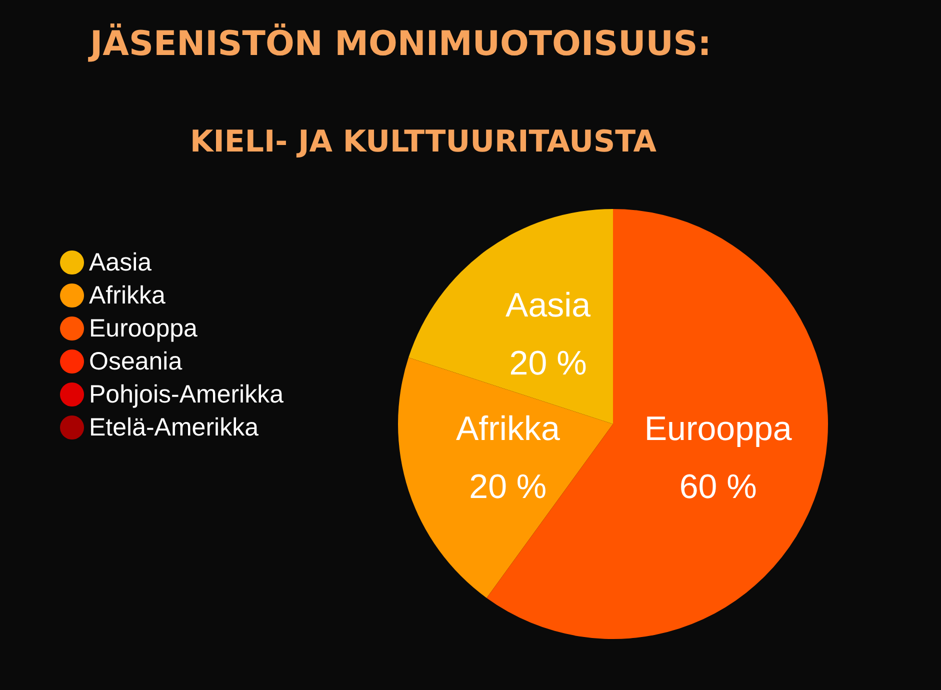 This screenshot has height=690, width=941. I want to click on legend-label: Afrikka, so click(127, 296).